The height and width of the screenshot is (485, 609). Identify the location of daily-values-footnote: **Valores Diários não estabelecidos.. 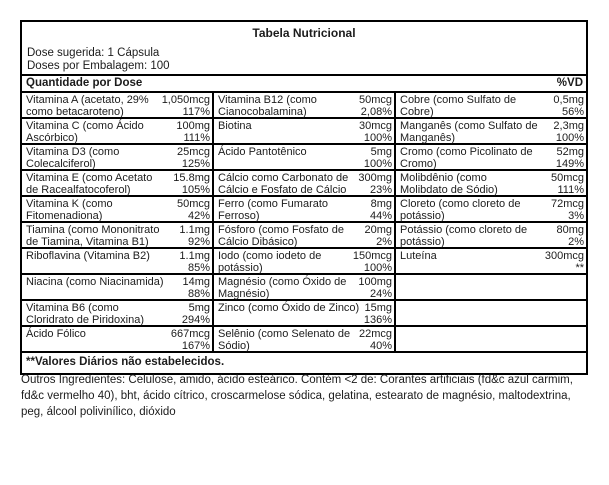
(125, 362).